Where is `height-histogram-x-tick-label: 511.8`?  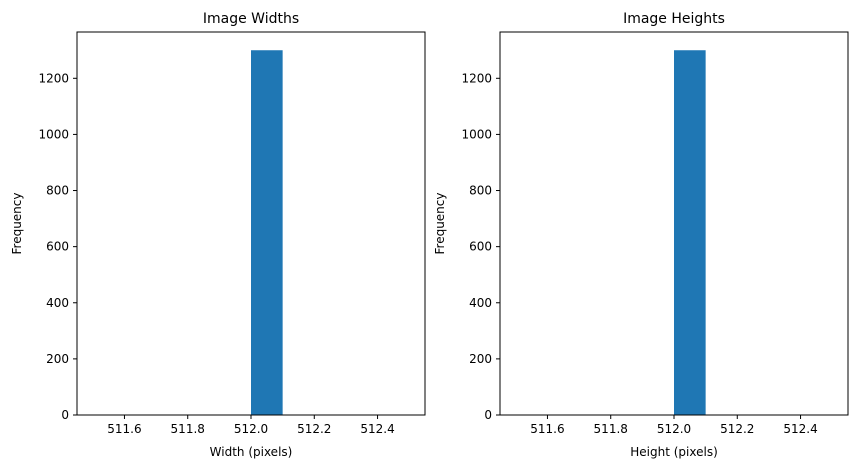
height-histogram-x-tick-label: 511.8 is located at coordinates (611, 429).